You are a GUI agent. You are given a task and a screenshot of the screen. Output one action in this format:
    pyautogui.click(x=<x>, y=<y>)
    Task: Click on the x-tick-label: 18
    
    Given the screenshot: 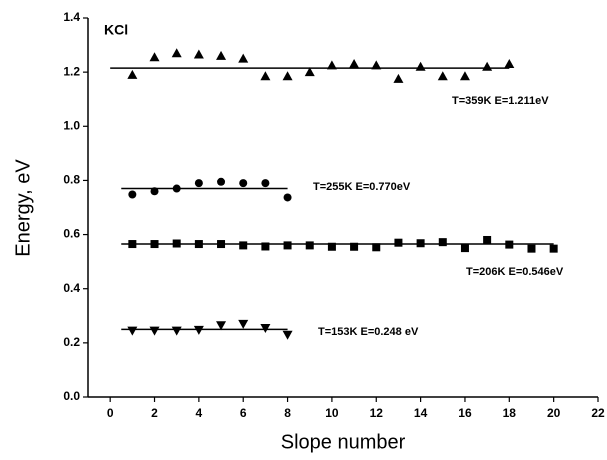 What is the action you would take?
    pyautogui.click(x=510, y=413)
    